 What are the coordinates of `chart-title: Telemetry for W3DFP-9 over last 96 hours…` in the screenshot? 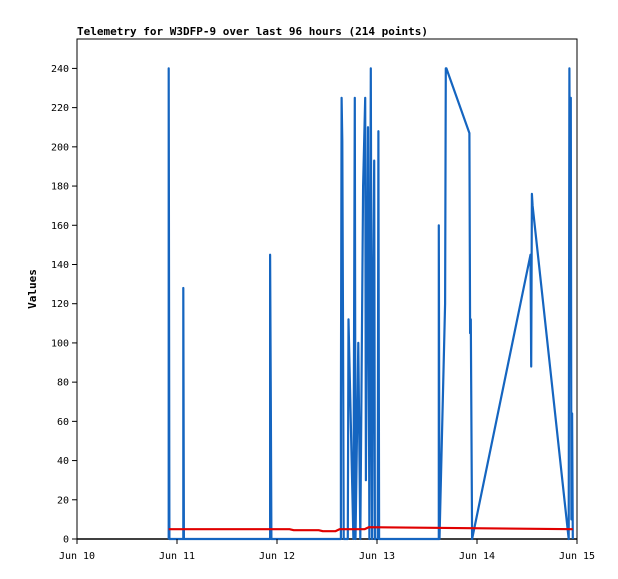 It's located at (252, 31).